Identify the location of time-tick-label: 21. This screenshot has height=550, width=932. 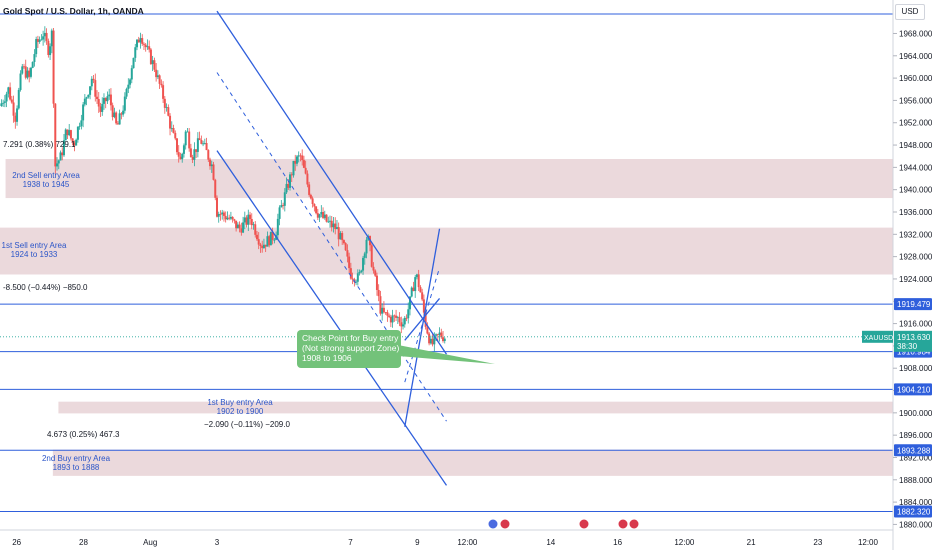
(751, 542).